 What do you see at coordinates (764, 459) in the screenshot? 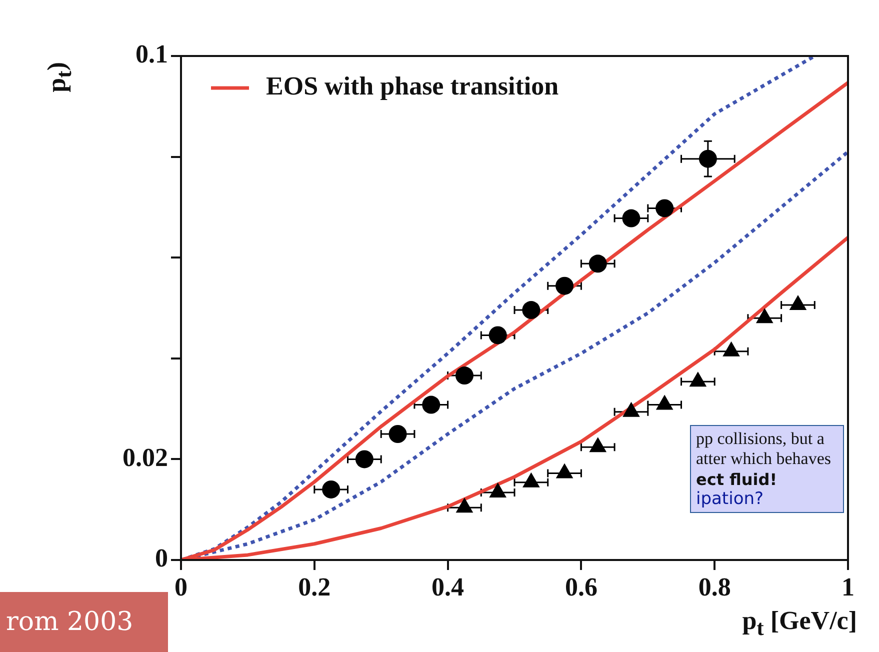
I see `annotation: atter which behaves` at bounding box center [764, 459].